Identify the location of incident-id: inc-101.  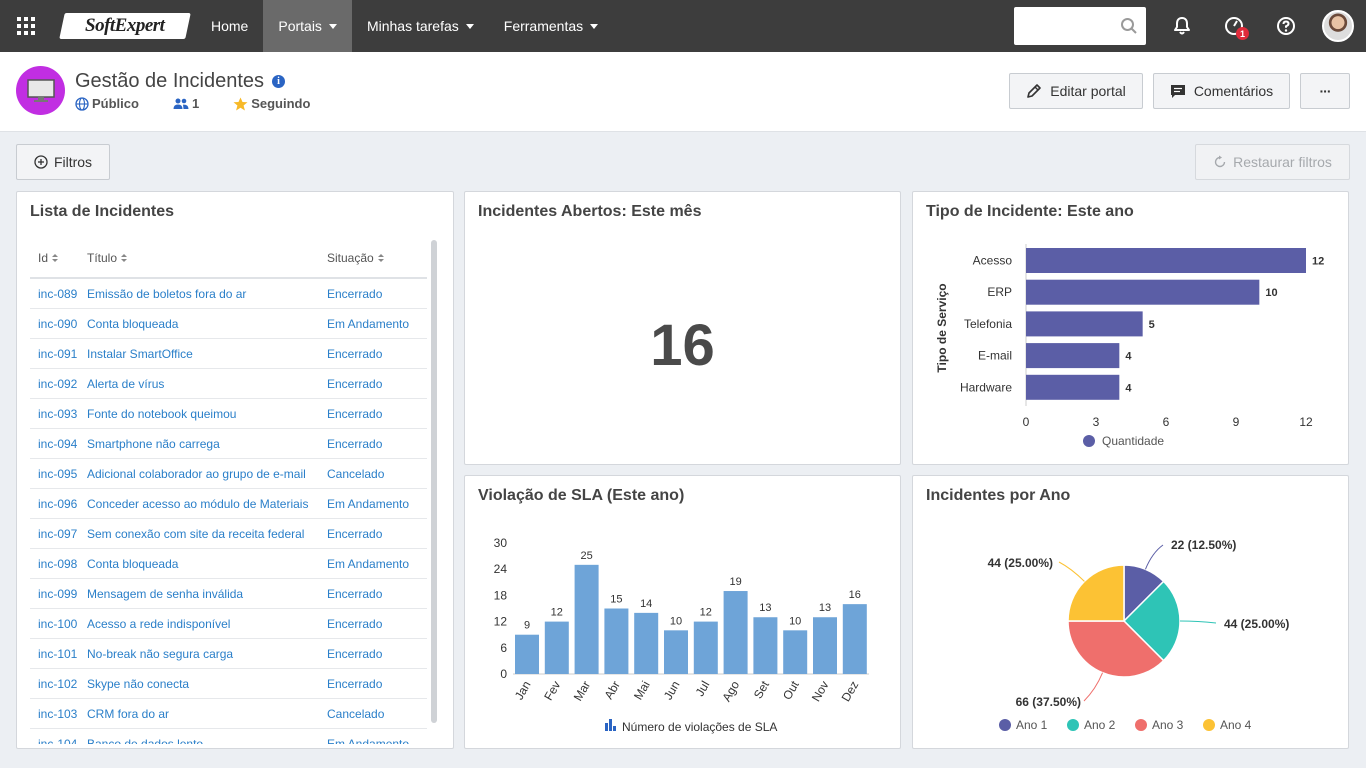
(58, 653).